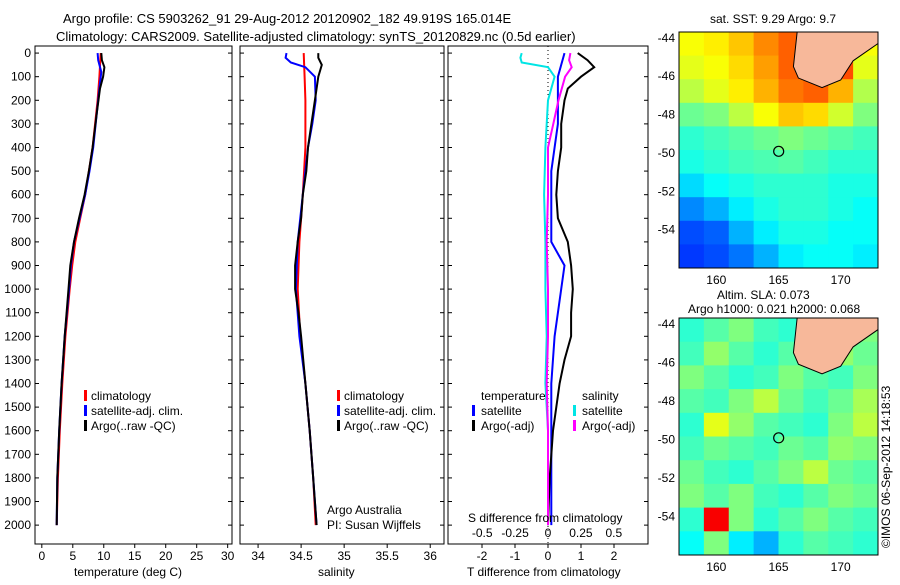 This screenshot has height=585, width=900. I want to click on legend-t-satellite: satellite, so click(501, 411).